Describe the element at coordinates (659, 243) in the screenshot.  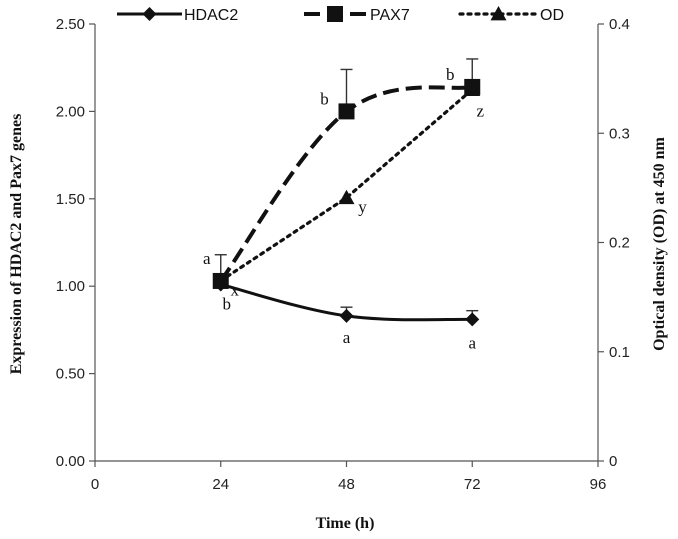
I see `y-axis-right-title: Optical density (OD) at 450 nm` at that location.